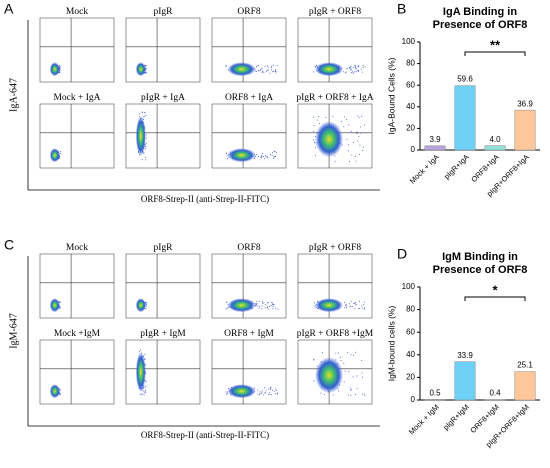 The image size is (550, 468). What do you see at coordinates (495, 53) in the screenshot?
I see `significance-bracket` at bounding box center [495, 53].